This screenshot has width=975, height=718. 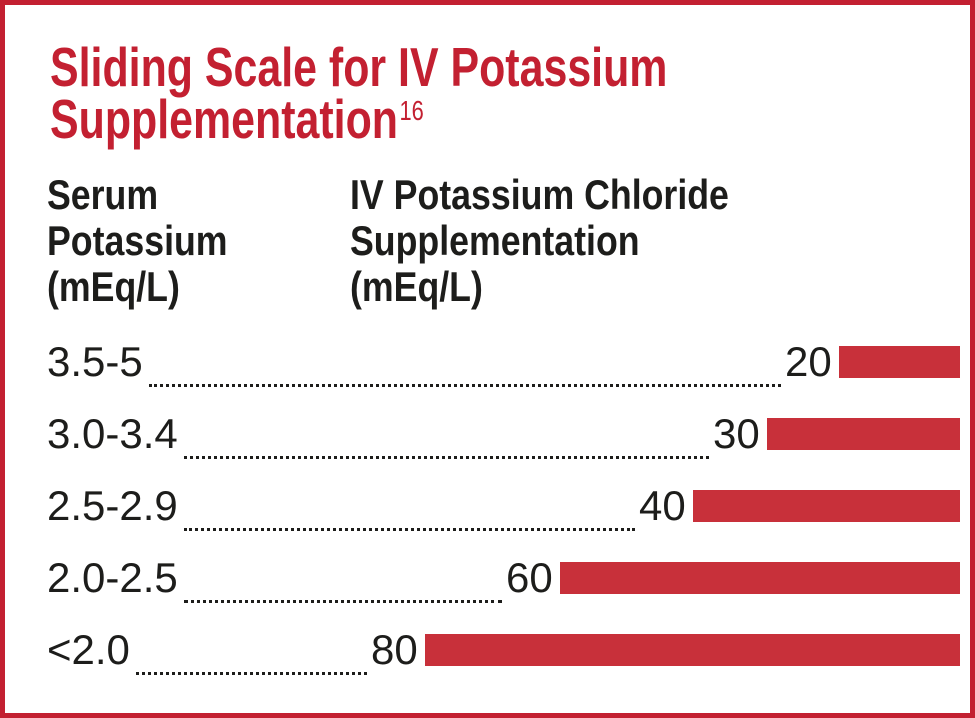 I want to click on table-row: 3.0-3.4 30, so click(x=503, y=434).